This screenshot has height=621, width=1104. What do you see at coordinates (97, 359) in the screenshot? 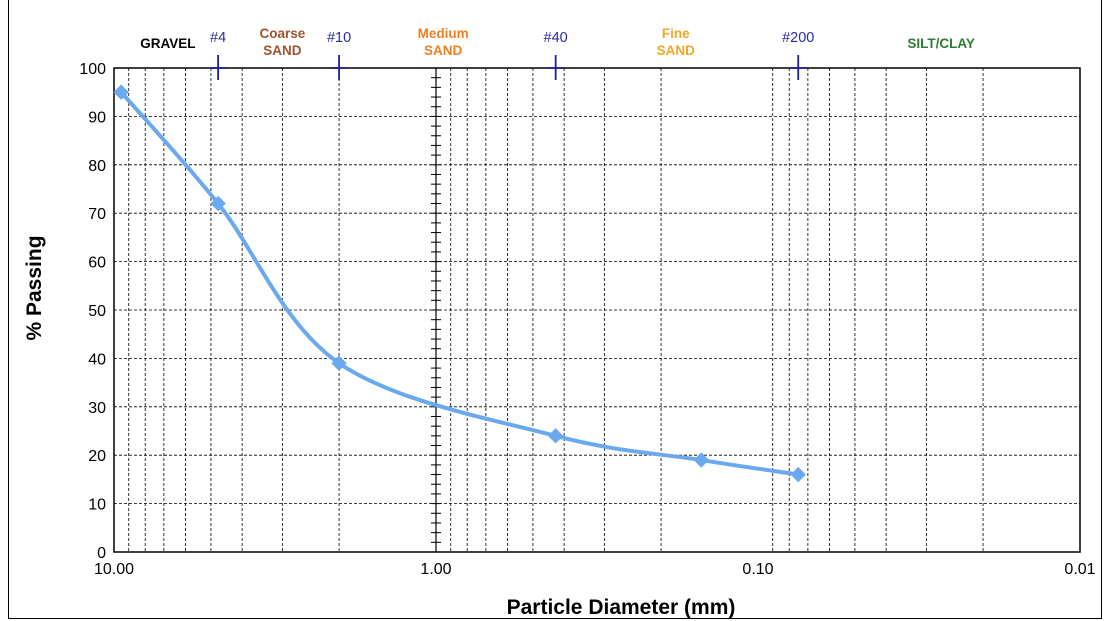
I see `y-tick-label: 40` at bounding box center [97, 359].